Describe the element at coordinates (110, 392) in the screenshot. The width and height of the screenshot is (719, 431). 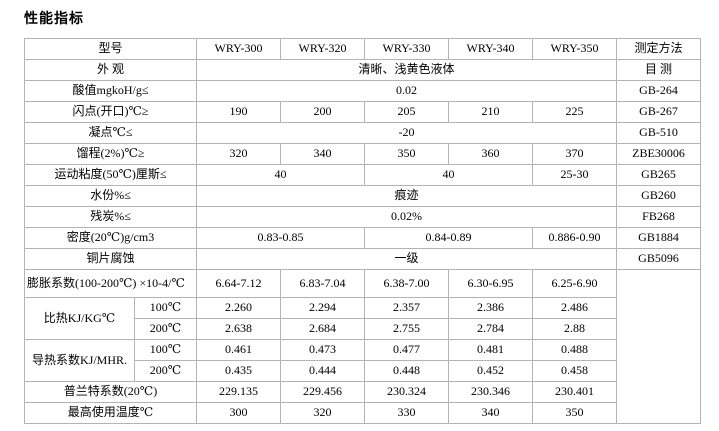
I see `row-label-prandtl-number: 普兰特系数(20℃)` at that location.